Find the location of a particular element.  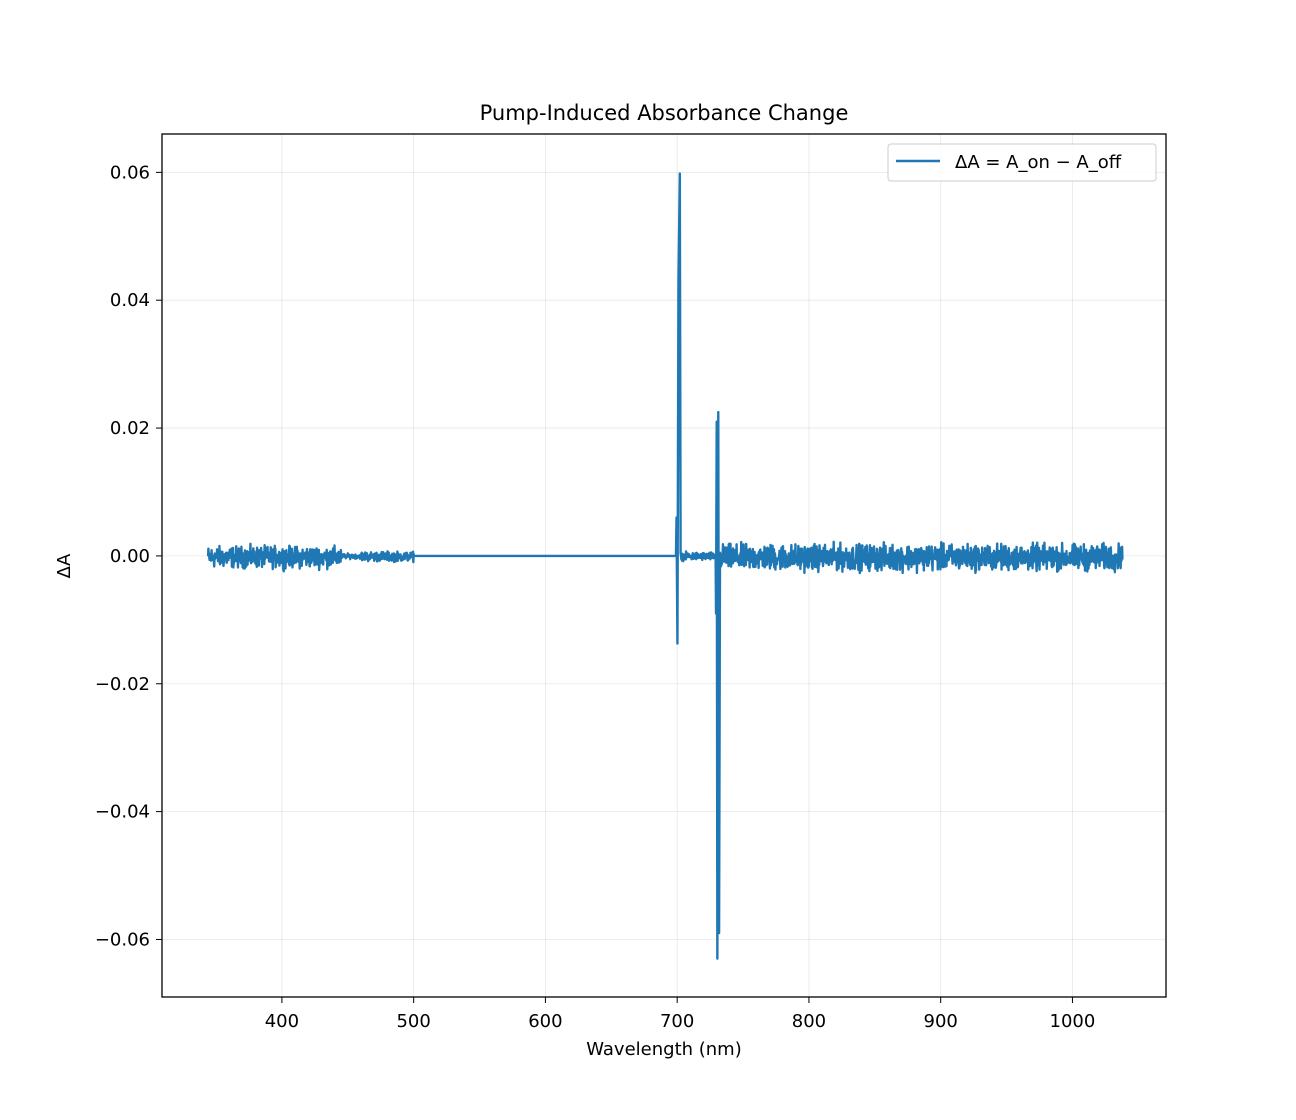

legend-label: ΔA = A_on − A_off is located at coordinates (1038, 162).